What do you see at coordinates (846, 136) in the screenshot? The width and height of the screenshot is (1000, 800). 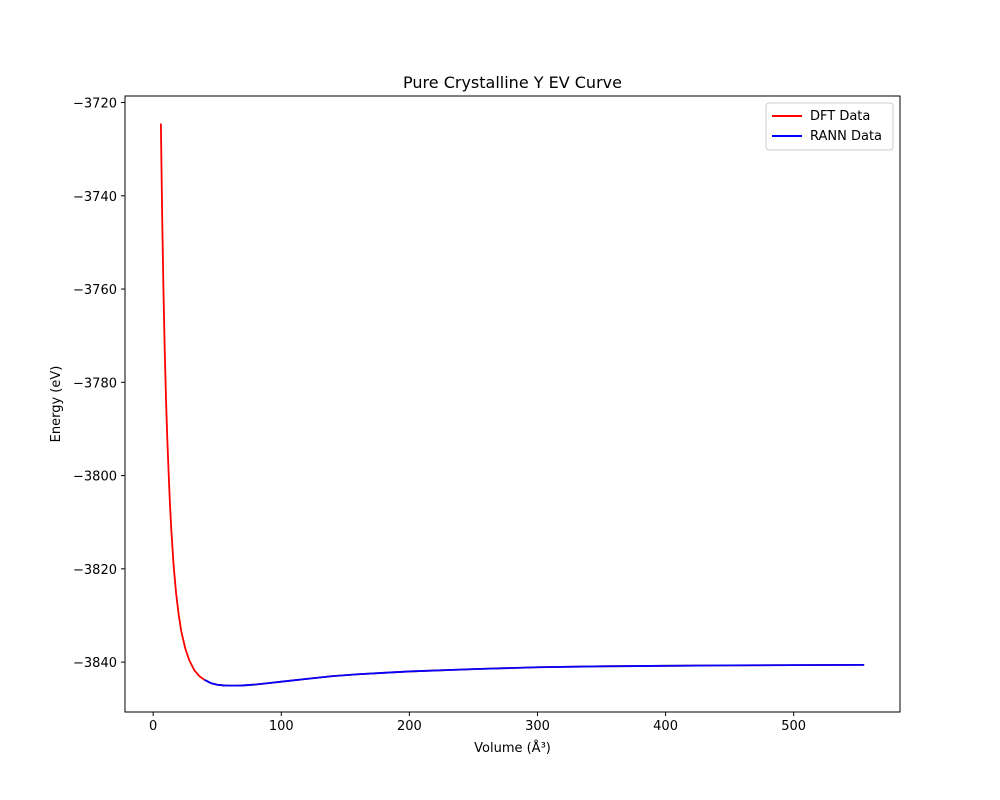 I see `legend-label-rann: RANN Data` at bounding box center [846, 136].